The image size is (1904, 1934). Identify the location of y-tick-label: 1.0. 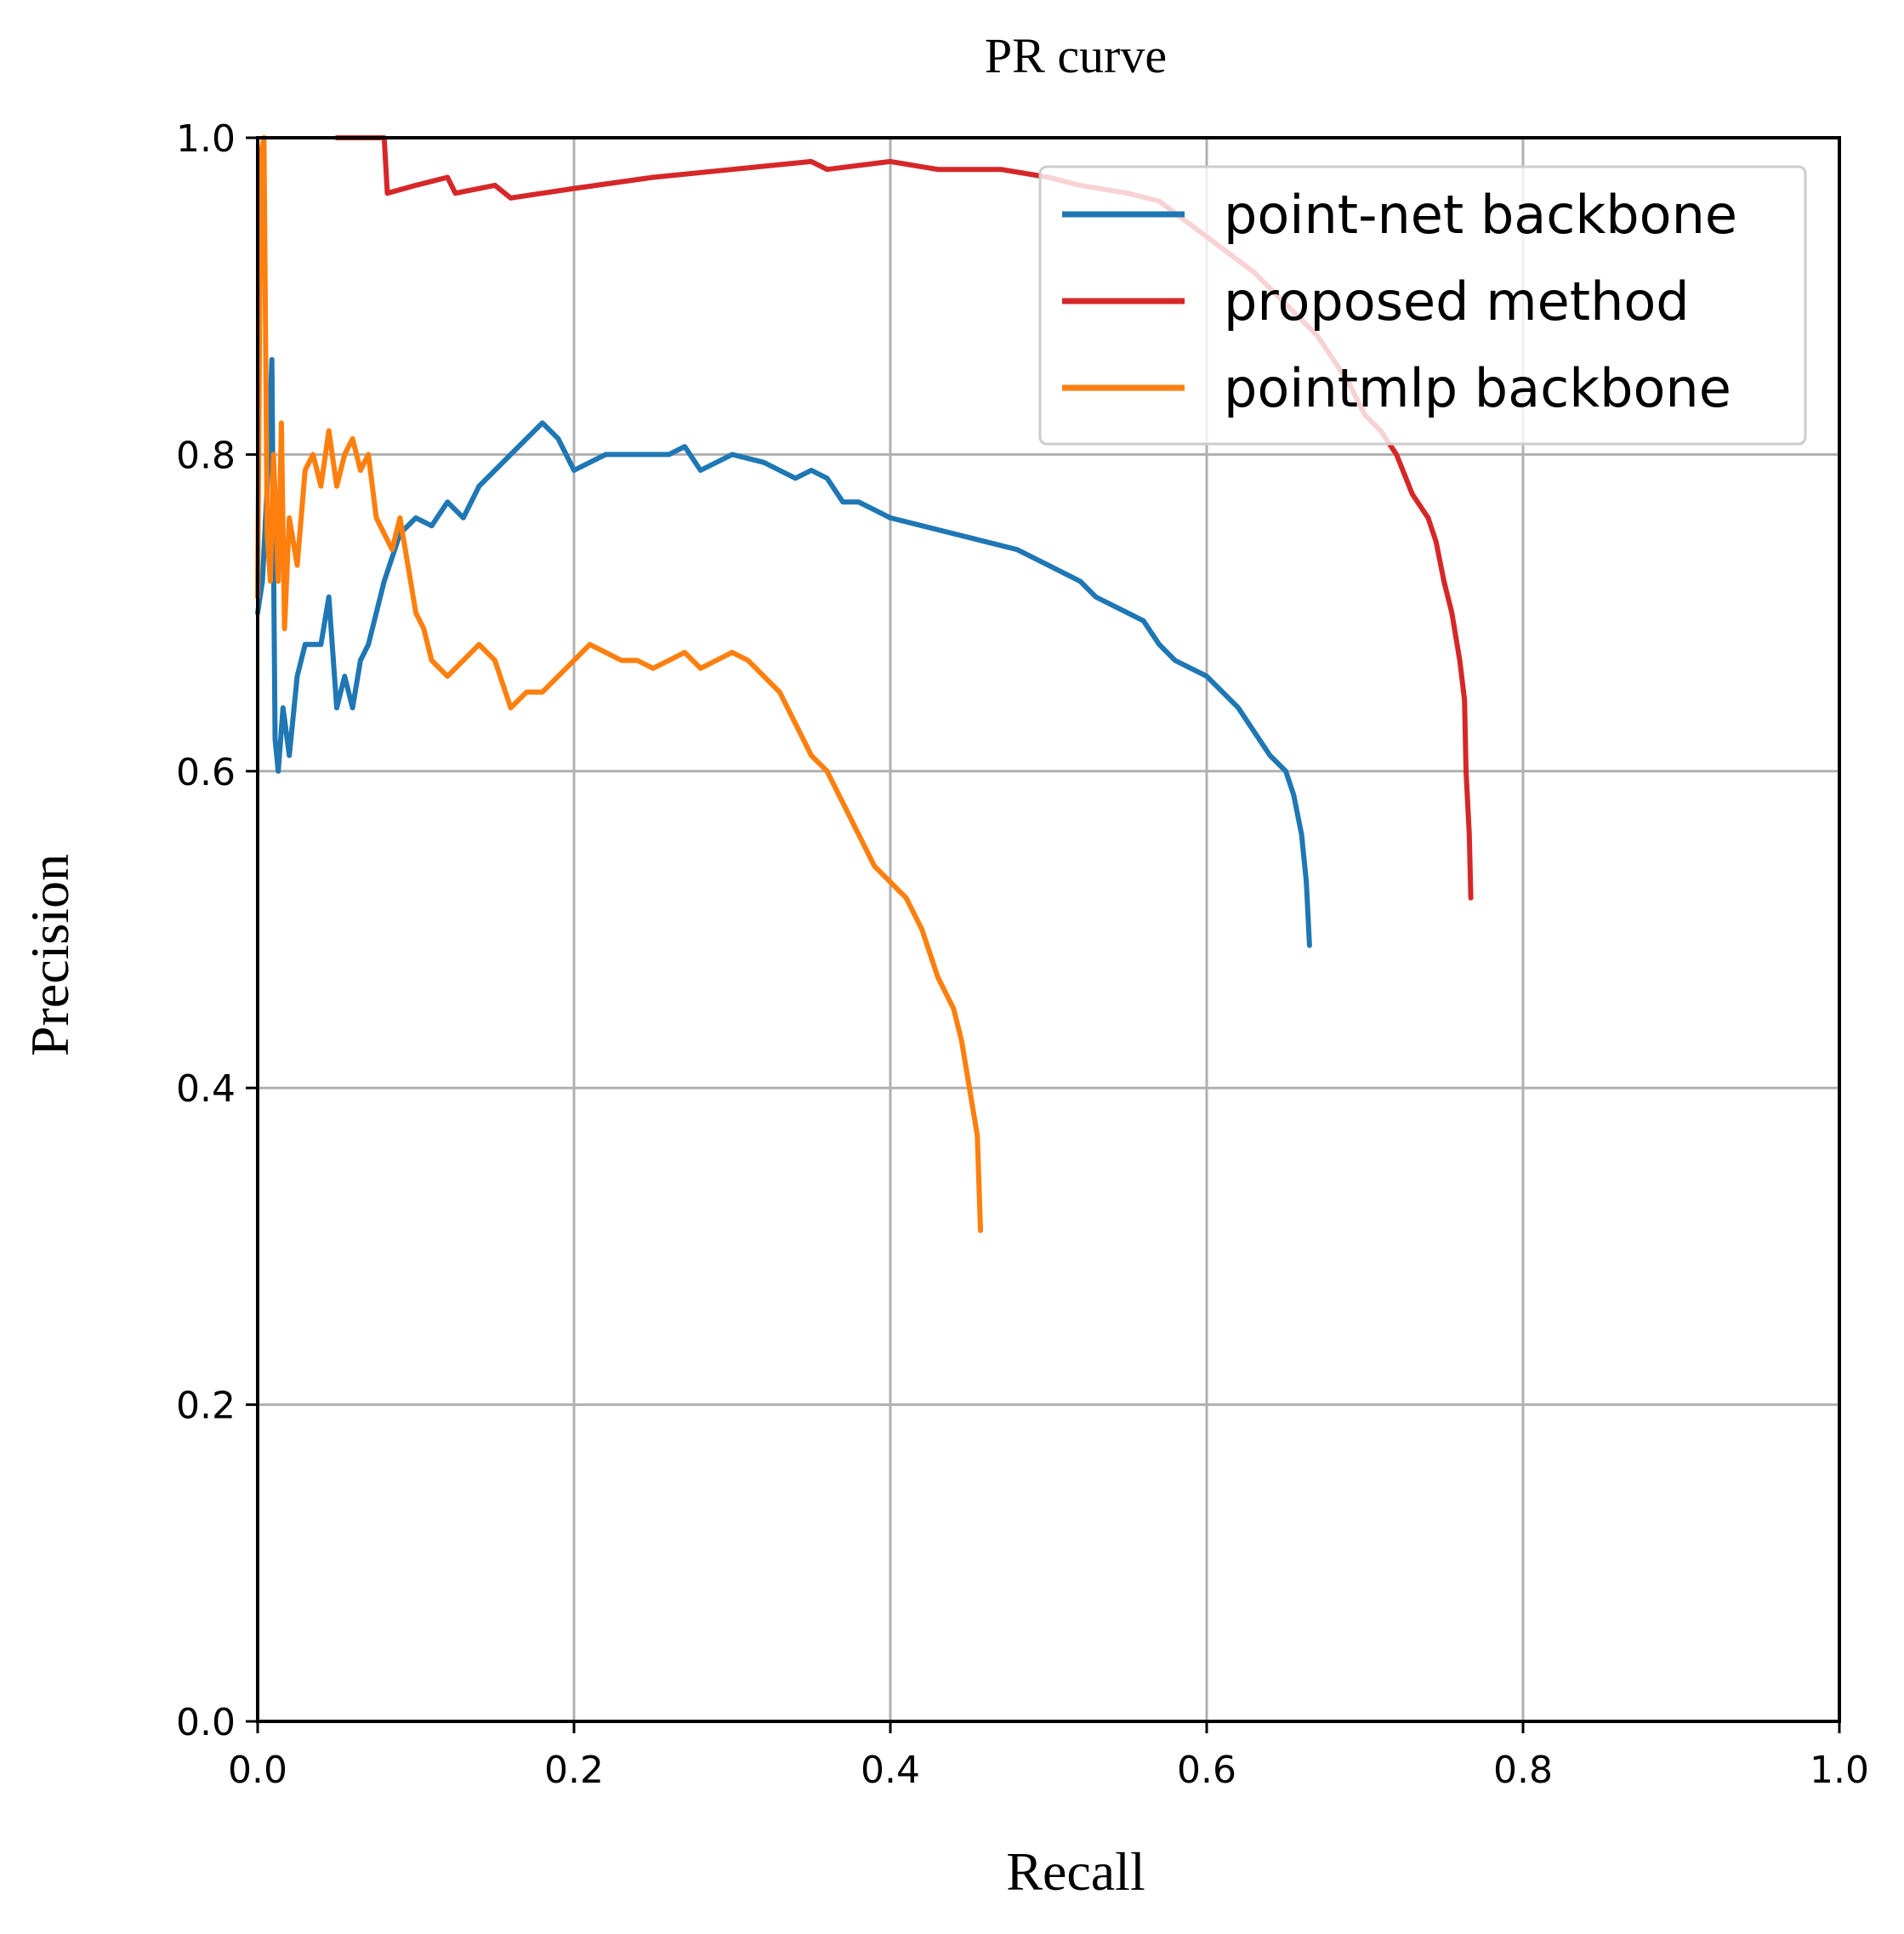
(206, 139).